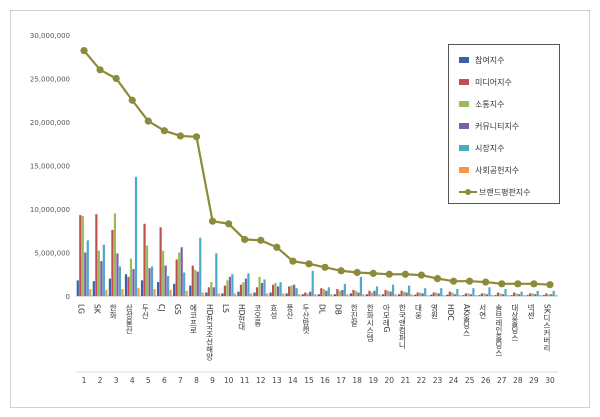 This screenshot has height=417, width=600. What do you see at coordinates (164, 380) in the screenshot?
I see `rank-label: 6` at bounding box center [164, 380].